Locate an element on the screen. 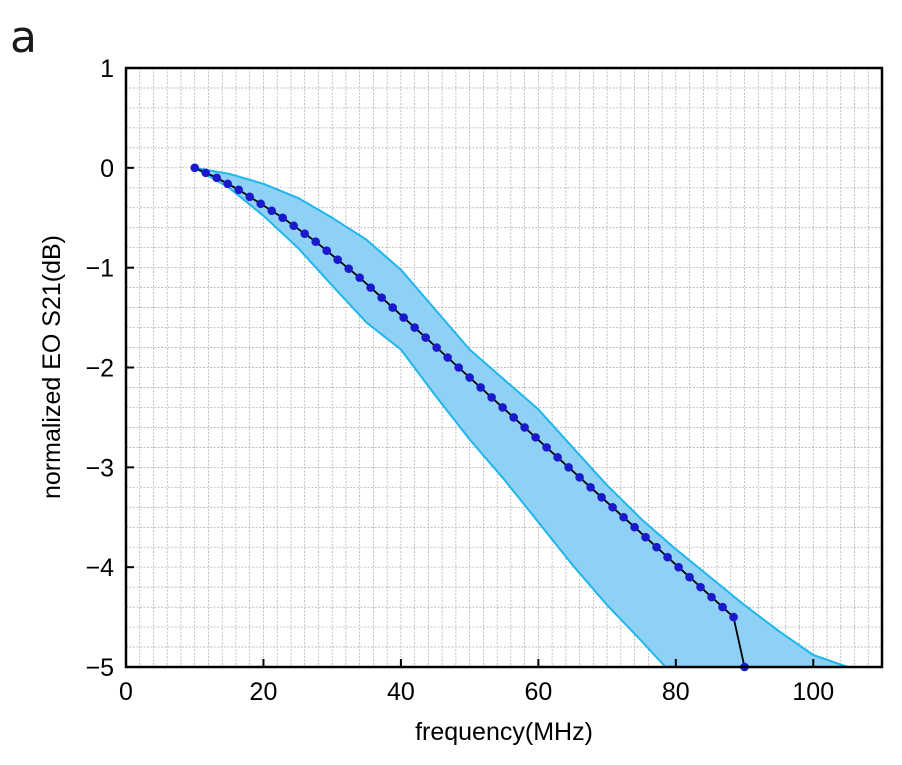 This screenshot has width=902, height=765. y-tick-label: −1 is located at coordinates (99, 269).